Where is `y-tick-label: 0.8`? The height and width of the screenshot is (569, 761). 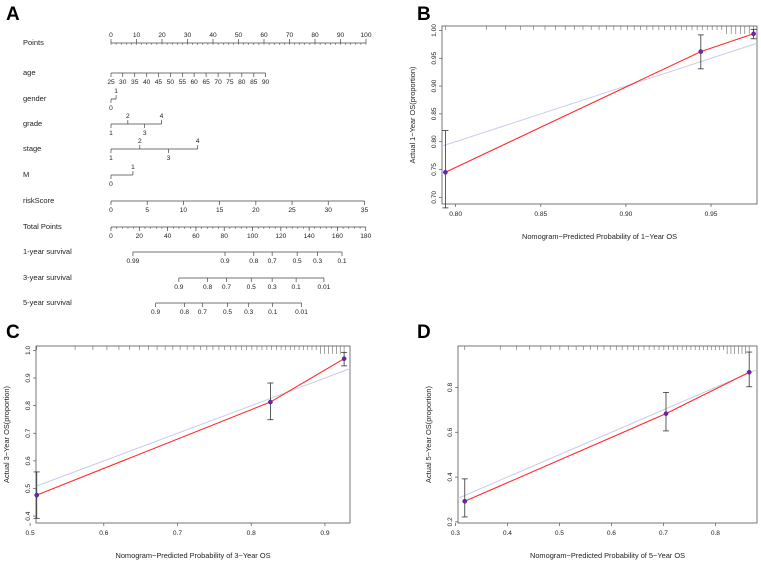 y-tick-label: 0.8 is located at coordinates (28, 405).